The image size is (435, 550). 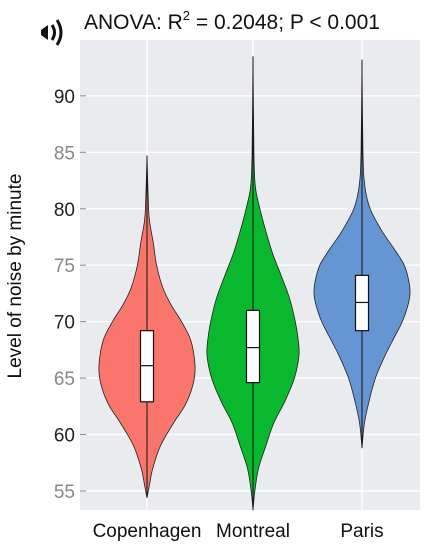 What do you see at coordinates (361, 531) in the screenshot?
I see `x-tick-label: Paris` at bounding box center [361, 531].